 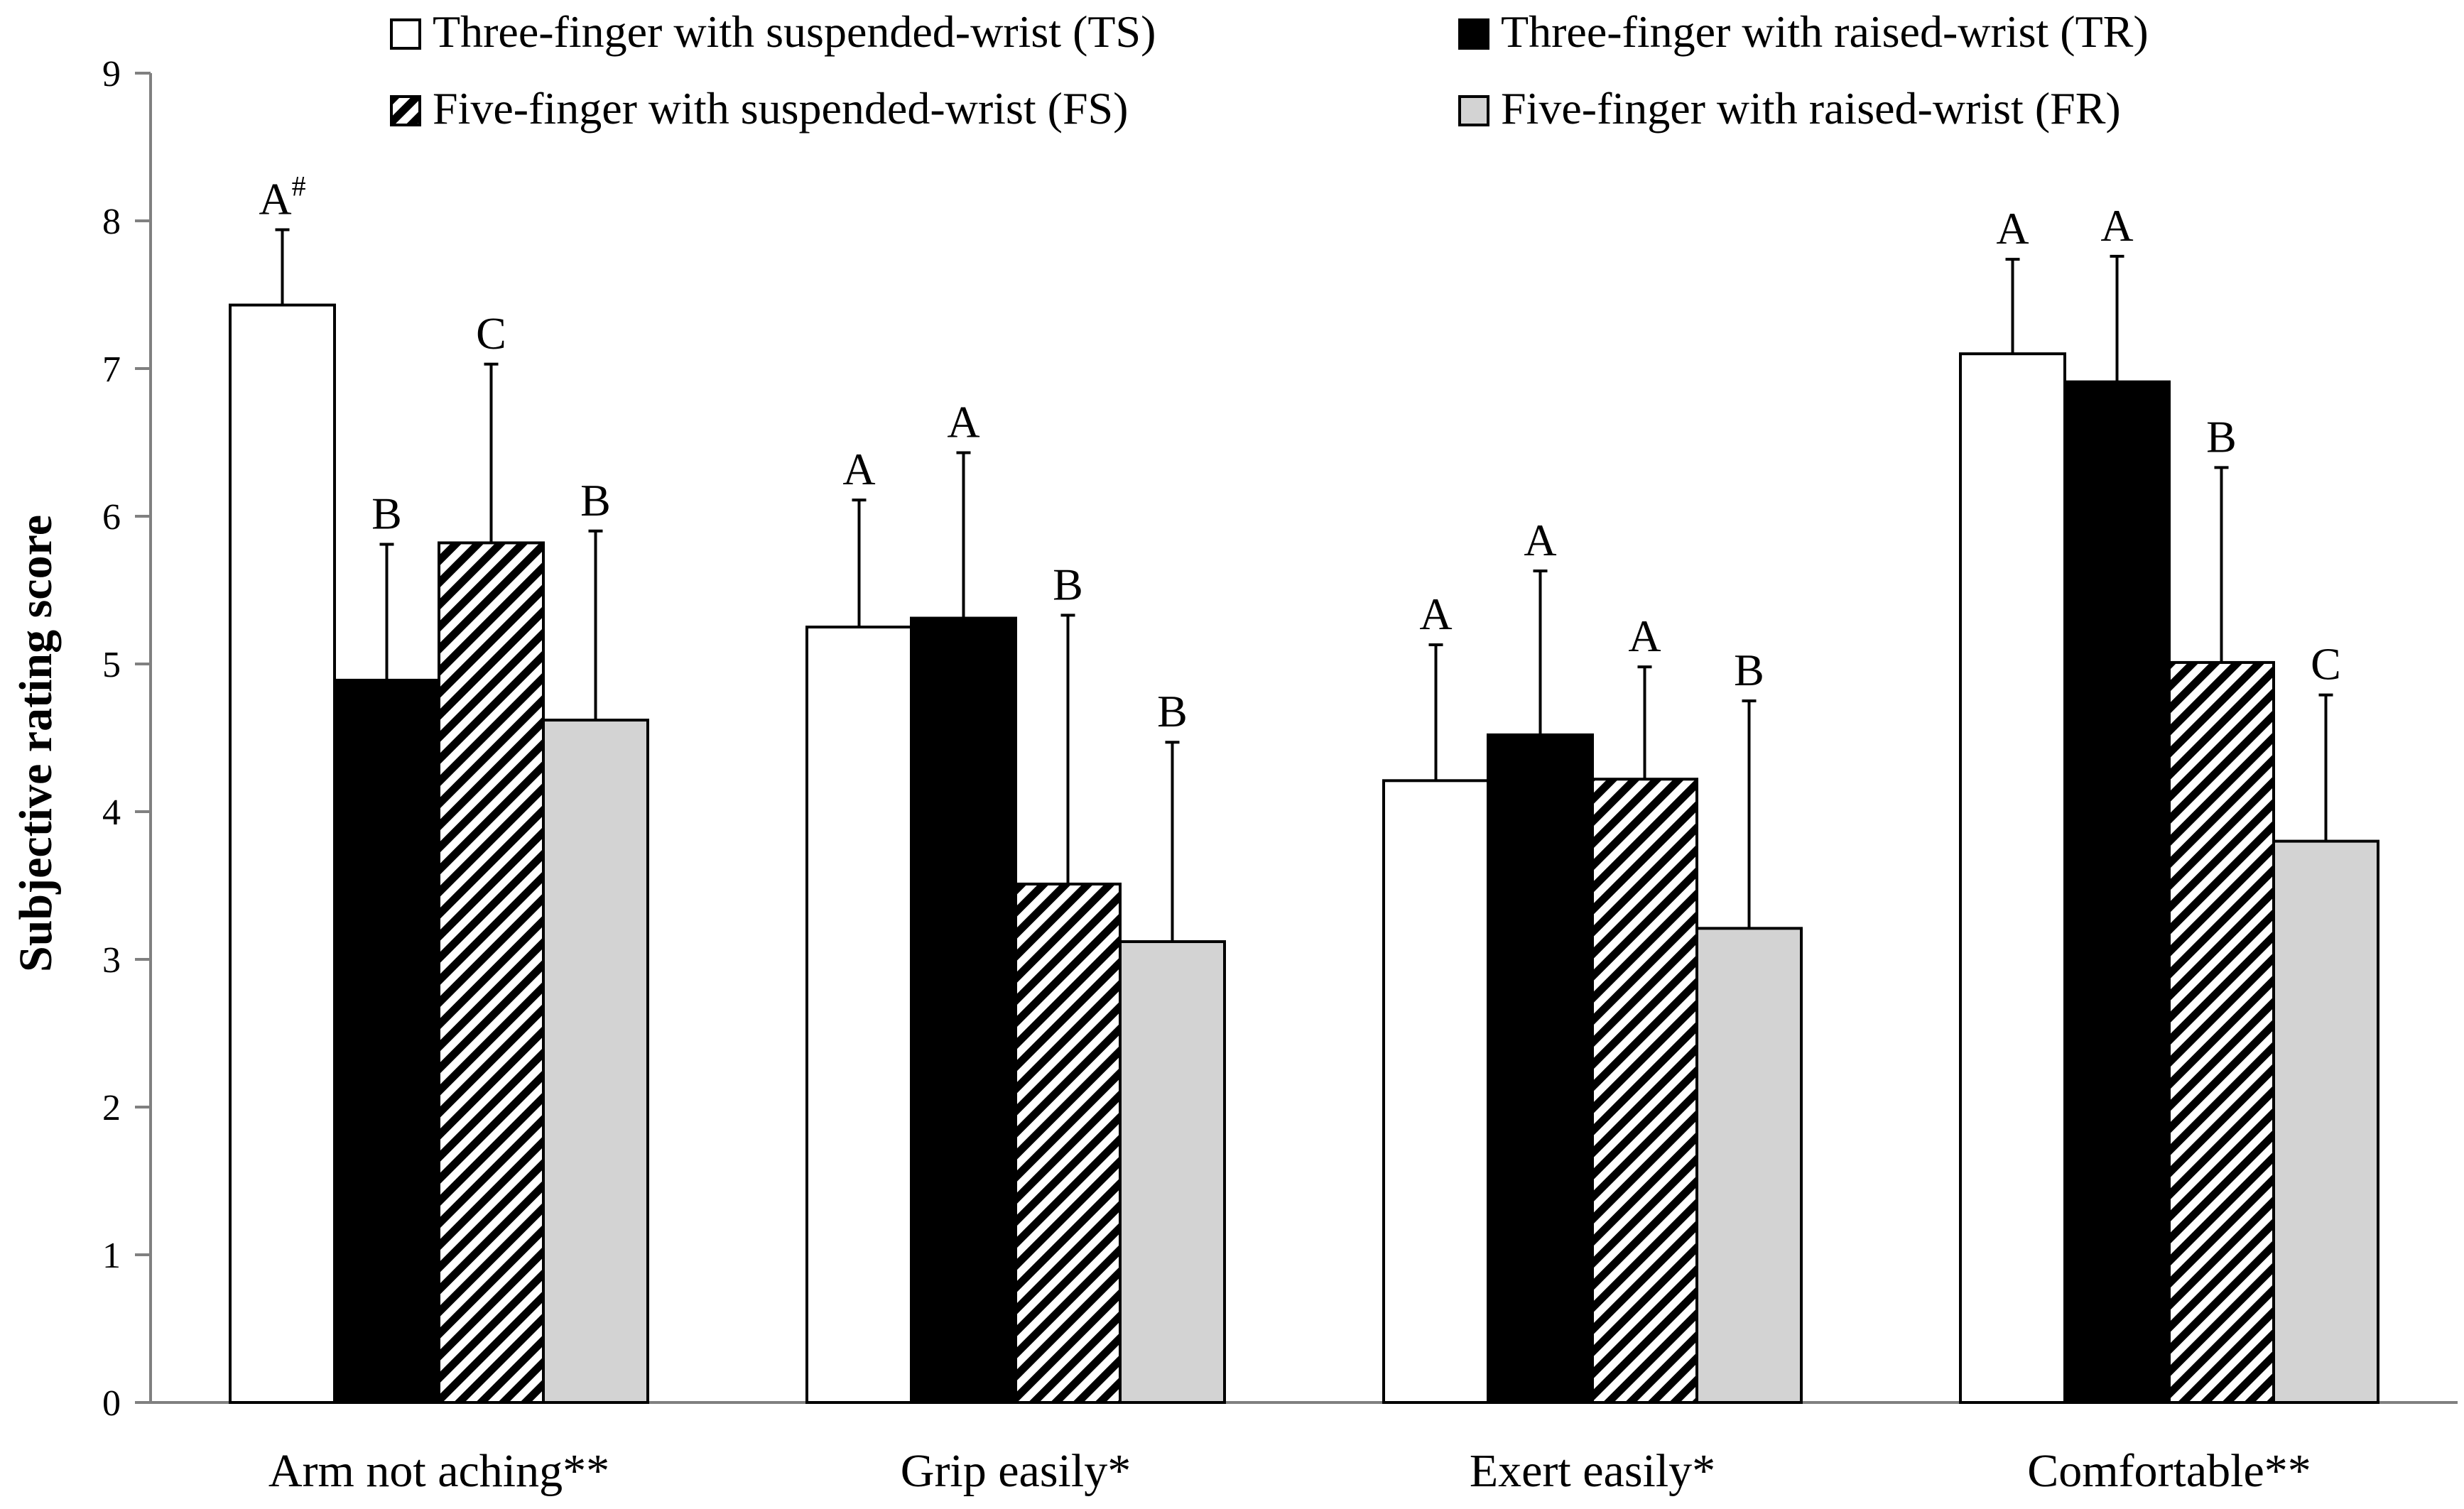 What do you see at coordinates (2169, 1471) in the screenshot?
I see `category-label: Comfortable**` at bounding box center [2169, 1471].